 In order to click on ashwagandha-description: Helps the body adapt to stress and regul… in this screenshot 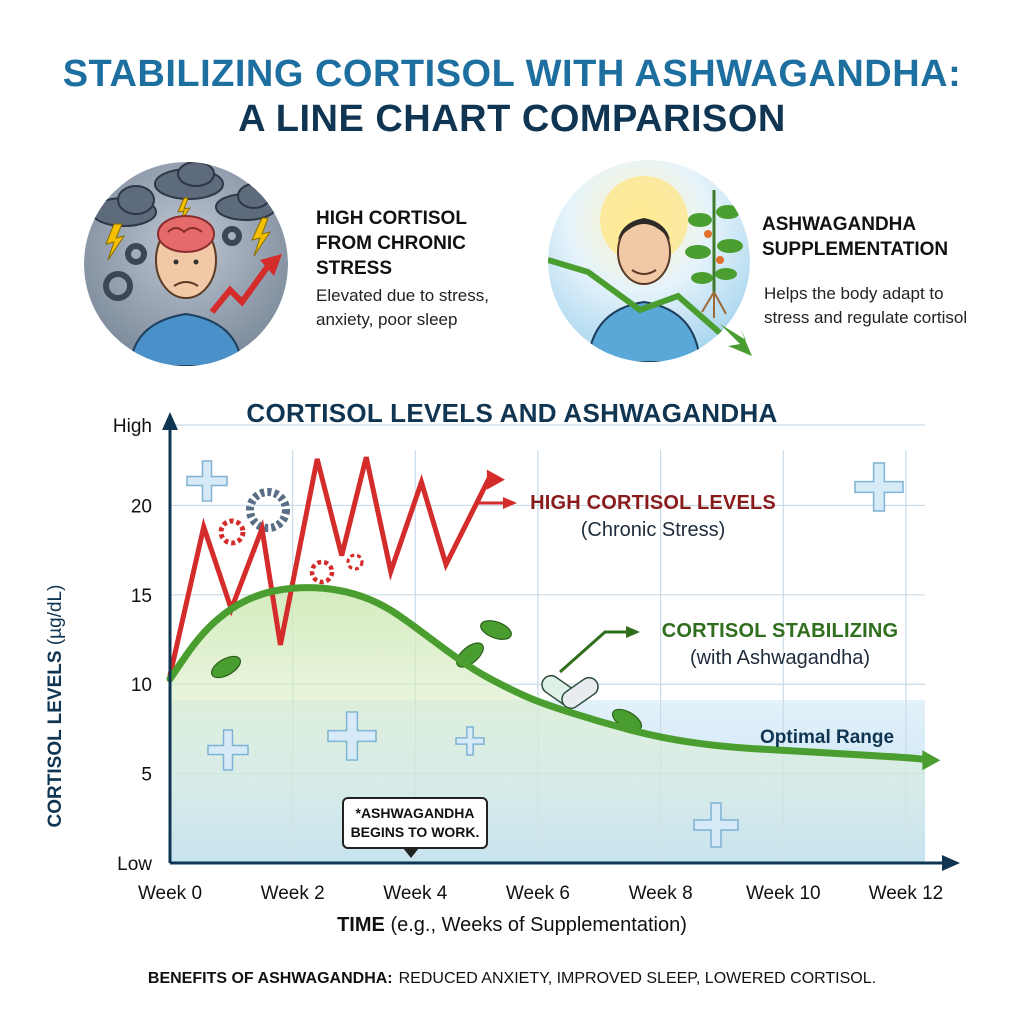, I will do `click(866, 305)`.